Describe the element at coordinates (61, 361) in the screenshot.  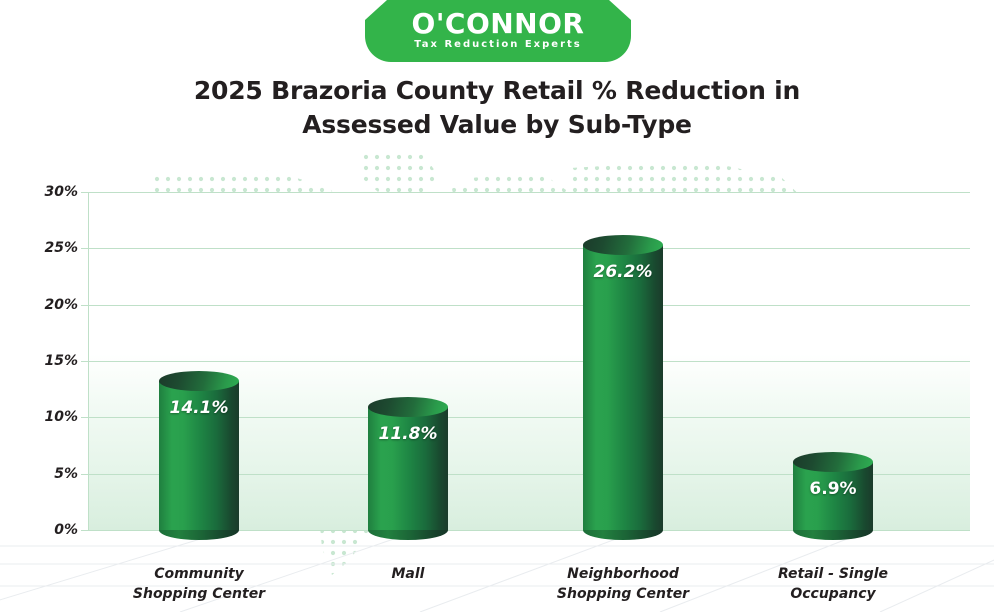
I see `y-axis-label-15: 15%` at that location.